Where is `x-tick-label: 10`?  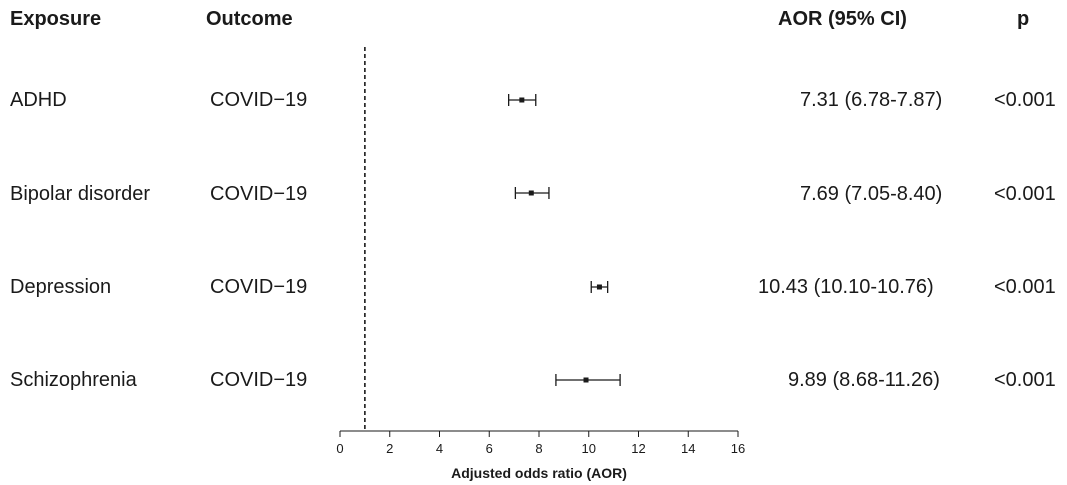
x-tick-label: 10 is located at coordinates (589, 448).